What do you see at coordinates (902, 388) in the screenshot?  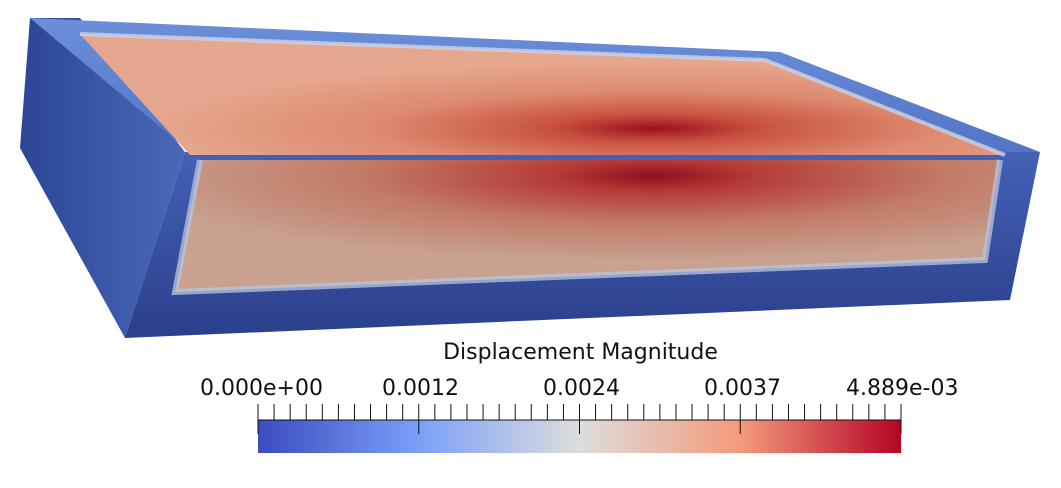 I see `tick-label-max: 4.889e-03` at bounding box center [902, 388].